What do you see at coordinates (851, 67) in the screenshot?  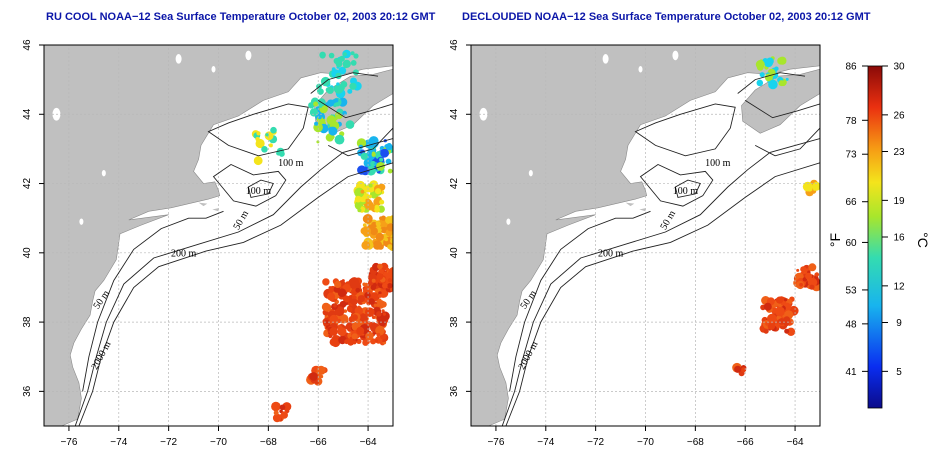 I see `fahrenheit-tick-label: 86` at bounding box center [851, 67].